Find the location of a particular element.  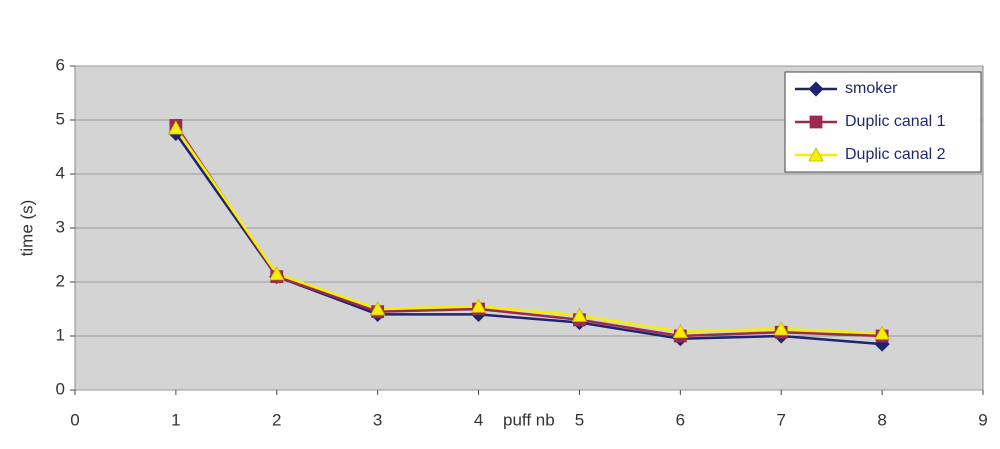

x-tick-label: 9 is located at coordinates (982, 419).